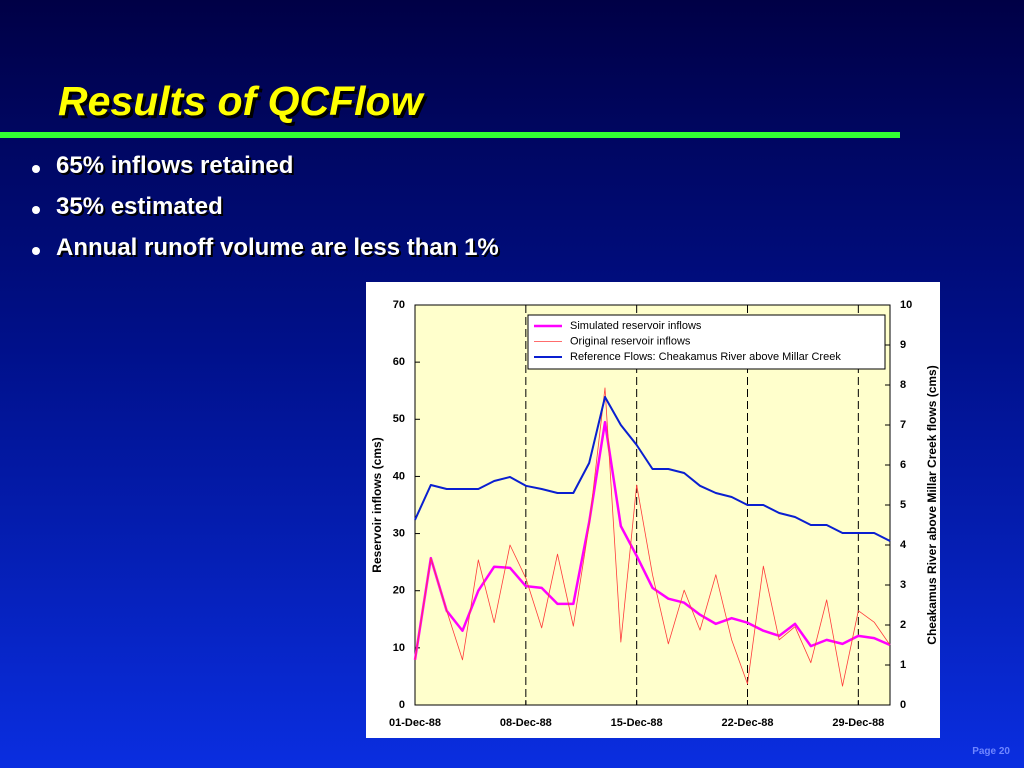 The image size is (1024, 768). What do you see at coordinates (903, 345) in the screenshot?
I see `y2-tick-label: 9` at bounding box center [903, 345].